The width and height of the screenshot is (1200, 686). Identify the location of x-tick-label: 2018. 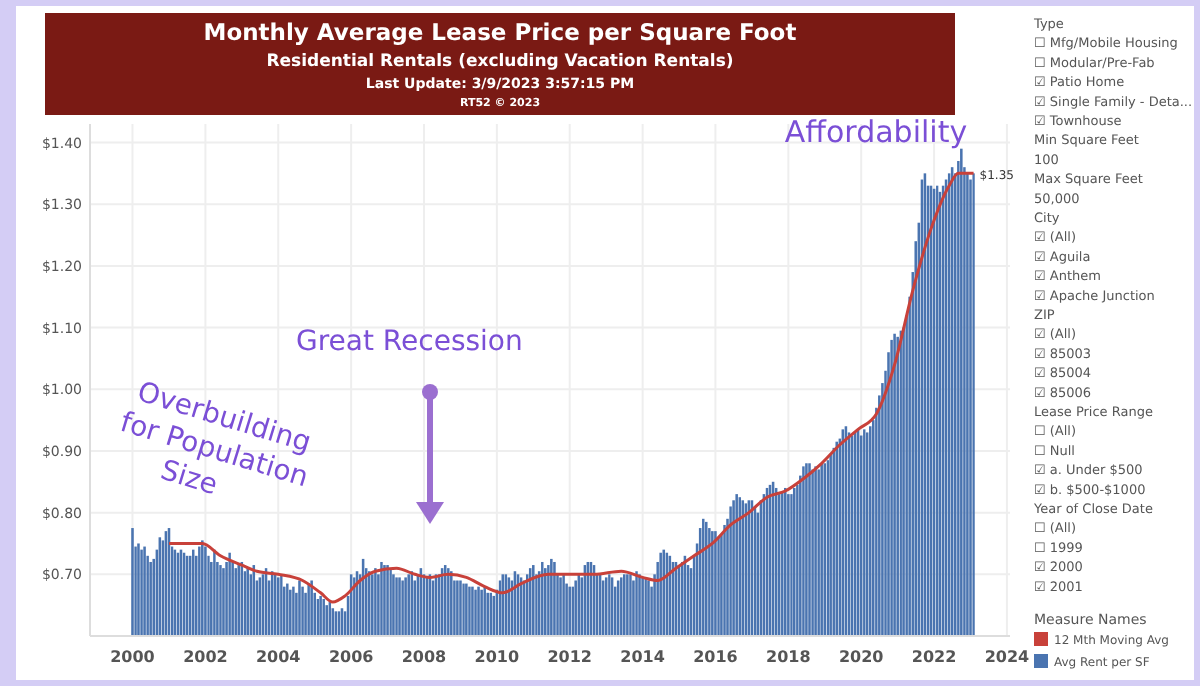
(789, 657).